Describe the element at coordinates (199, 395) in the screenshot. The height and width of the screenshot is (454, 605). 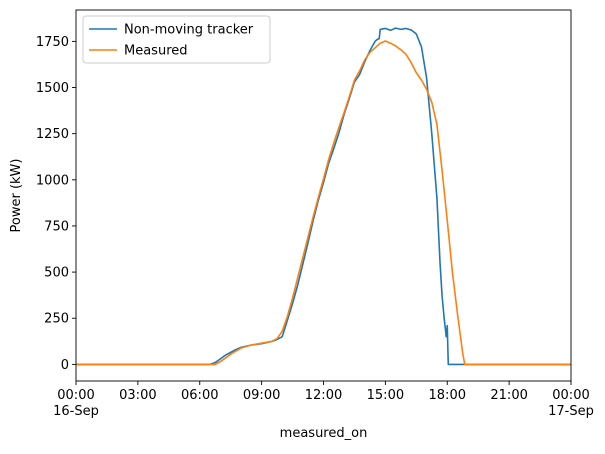
I see `x-tick-label: 06:00` at that location.